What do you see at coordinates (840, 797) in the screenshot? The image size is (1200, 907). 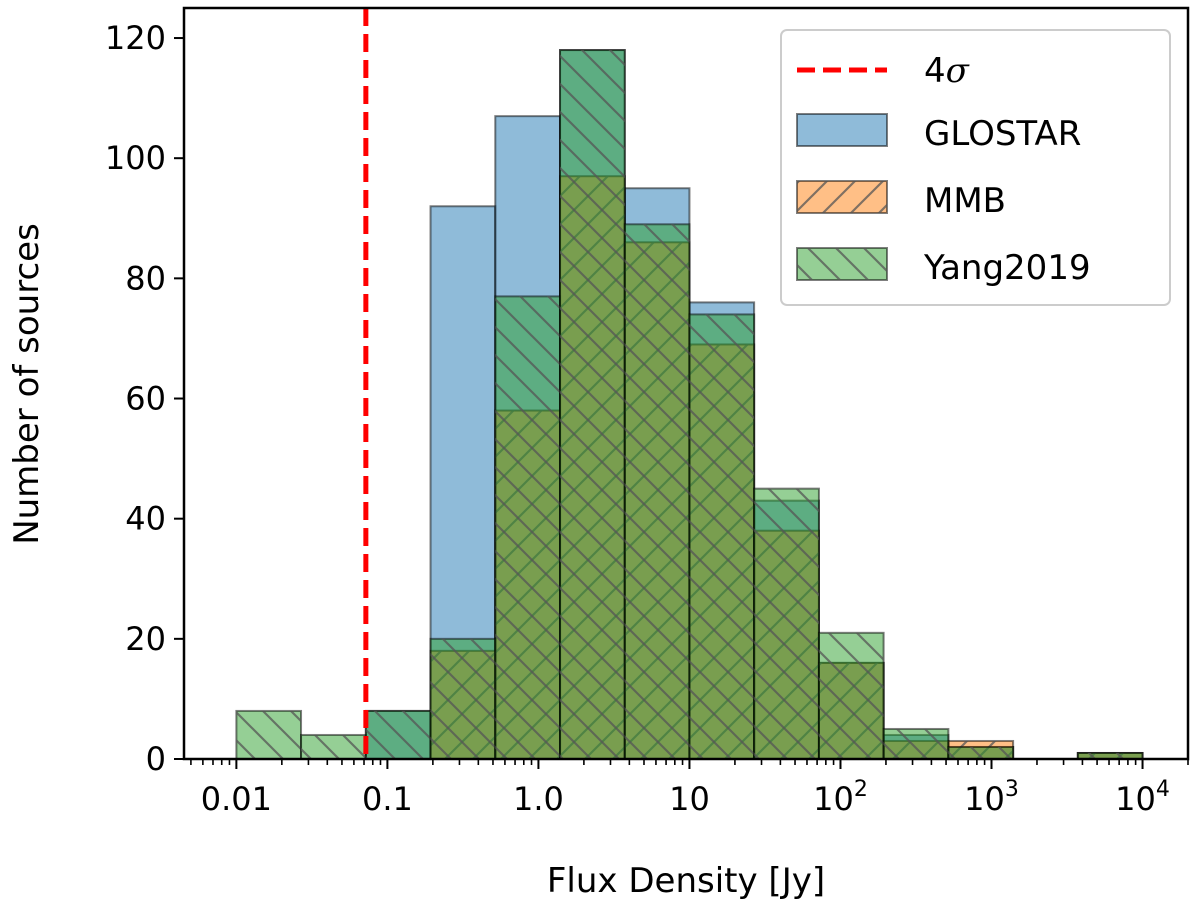 I see `x-tick-label: 10²` at bounding box center [840, 797].